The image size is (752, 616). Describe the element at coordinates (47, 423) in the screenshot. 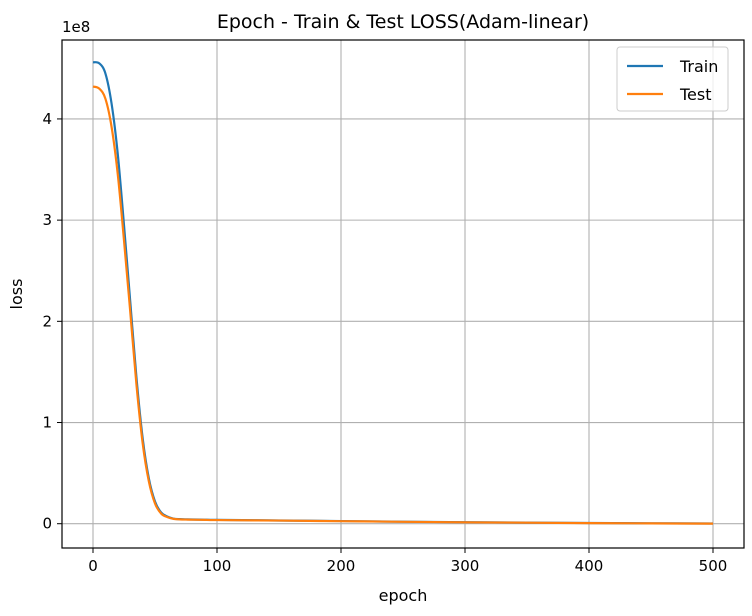

I see `y-tick-label: 1` at that location.